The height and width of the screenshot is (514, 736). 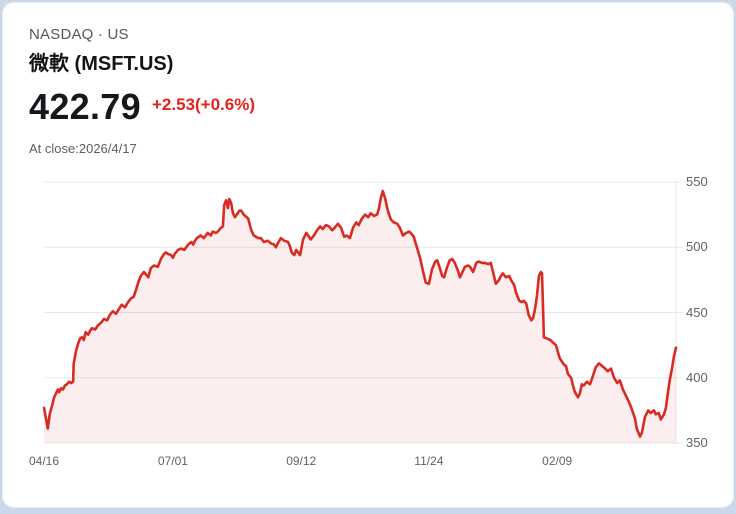 I want to click on last-price: 422.79, so click(x=85, y=106).